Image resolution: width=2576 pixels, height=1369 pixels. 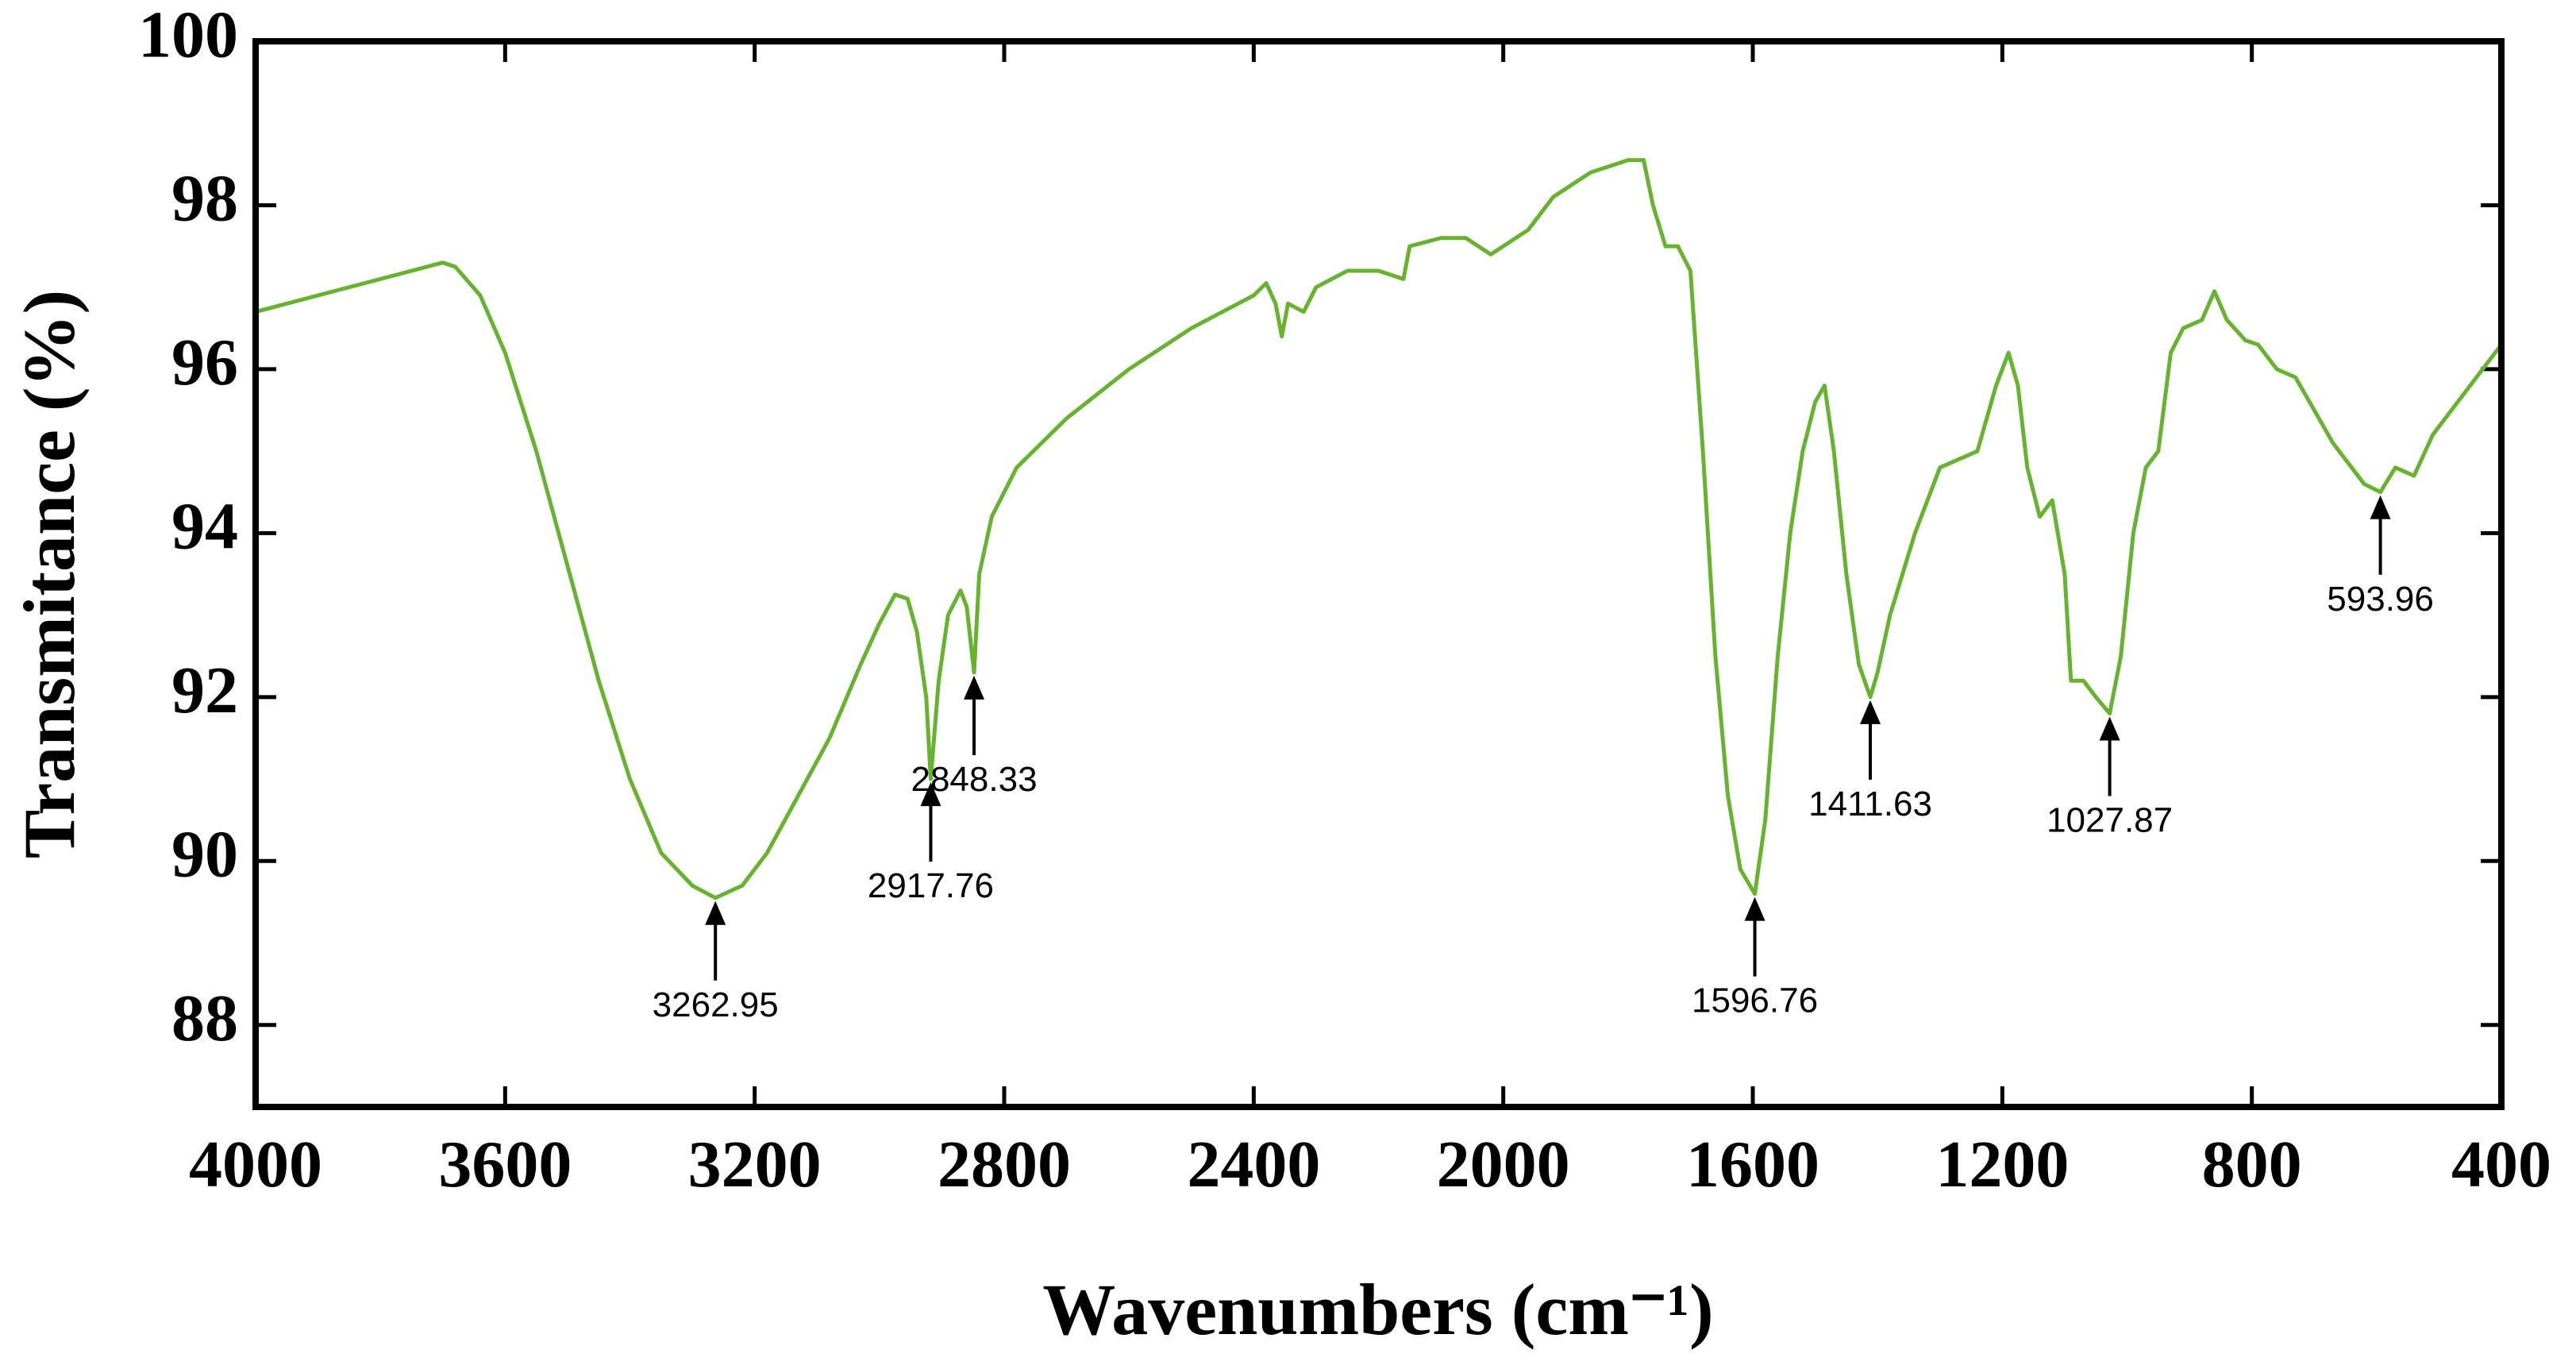 What do you see at coordinates (1004, 1164) in the screenshot?
I see `x-tick-label: 2800` at bounding box center [1004, 1164].